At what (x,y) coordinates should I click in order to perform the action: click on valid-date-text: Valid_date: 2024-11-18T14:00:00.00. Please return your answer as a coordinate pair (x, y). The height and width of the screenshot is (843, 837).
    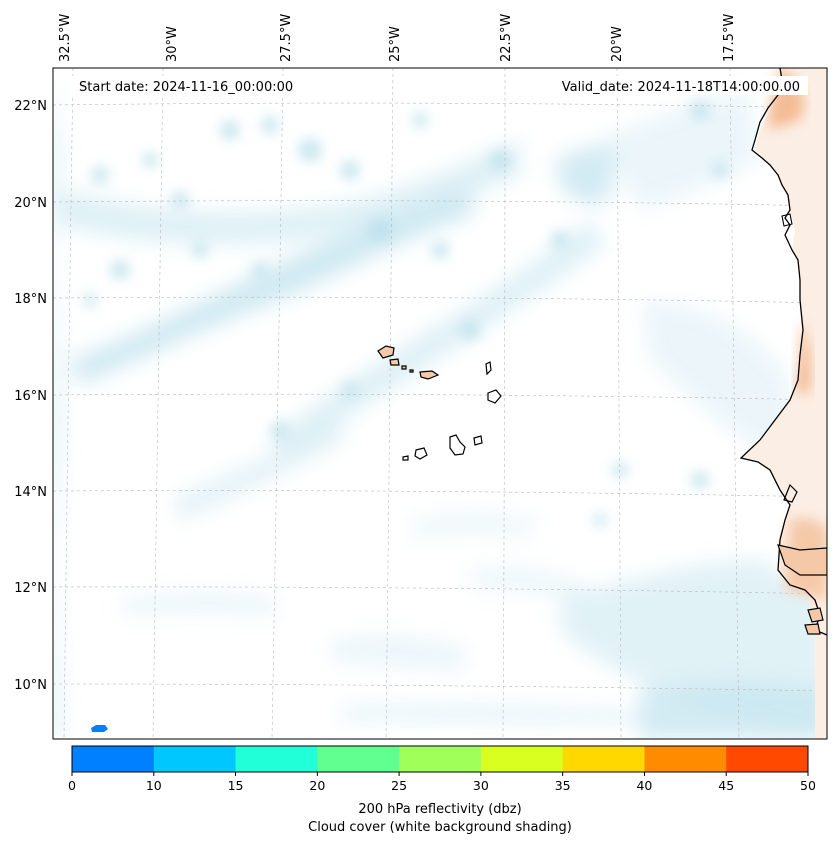
    Looking at the image, I should click on (681, 87).